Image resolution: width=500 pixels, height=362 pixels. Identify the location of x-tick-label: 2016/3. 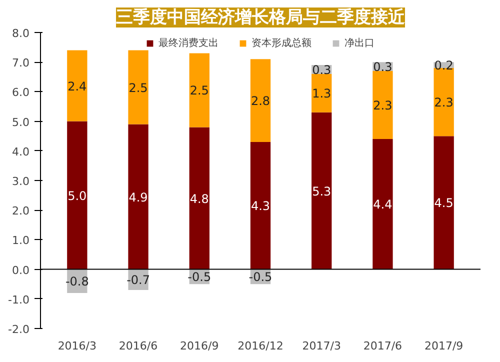
(77, 346).